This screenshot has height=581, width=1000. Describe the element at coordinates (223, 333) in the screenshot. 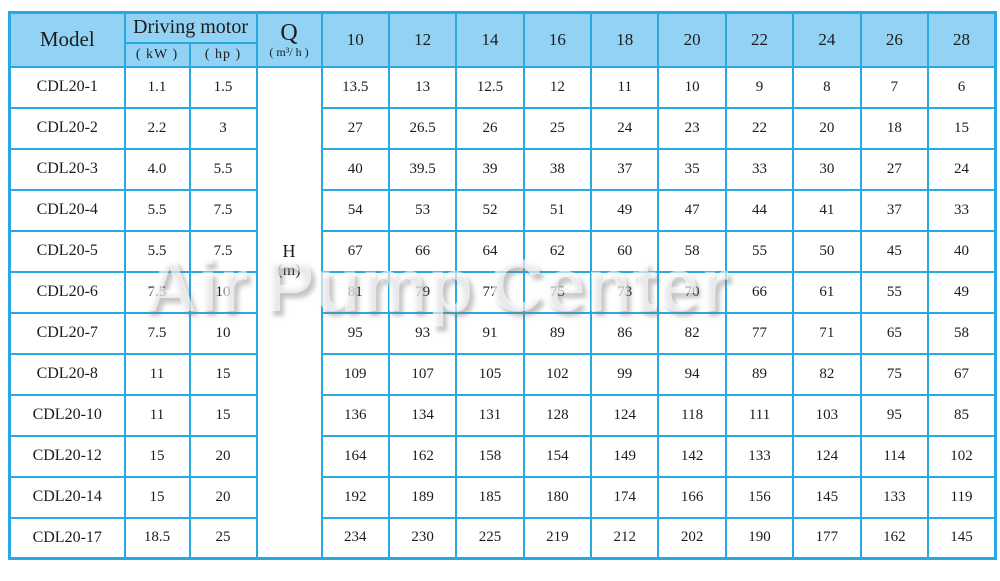

I see `hp-cell: 10` at that location.